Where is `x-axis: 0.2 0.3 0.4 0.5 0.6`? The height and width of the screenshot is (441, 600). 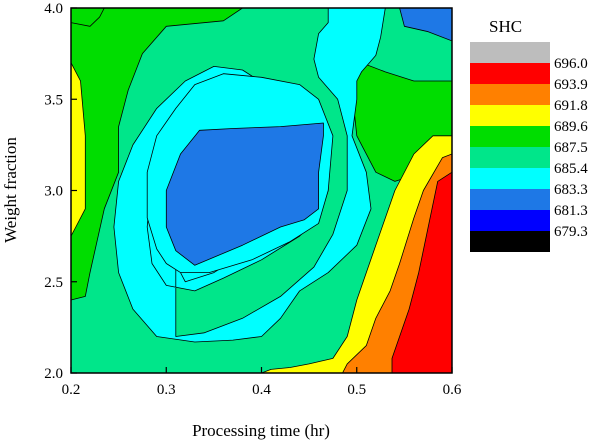 x-axis: 0.2 0.3 0.4 0.5 0.6 is located at coordinates (262, 382).